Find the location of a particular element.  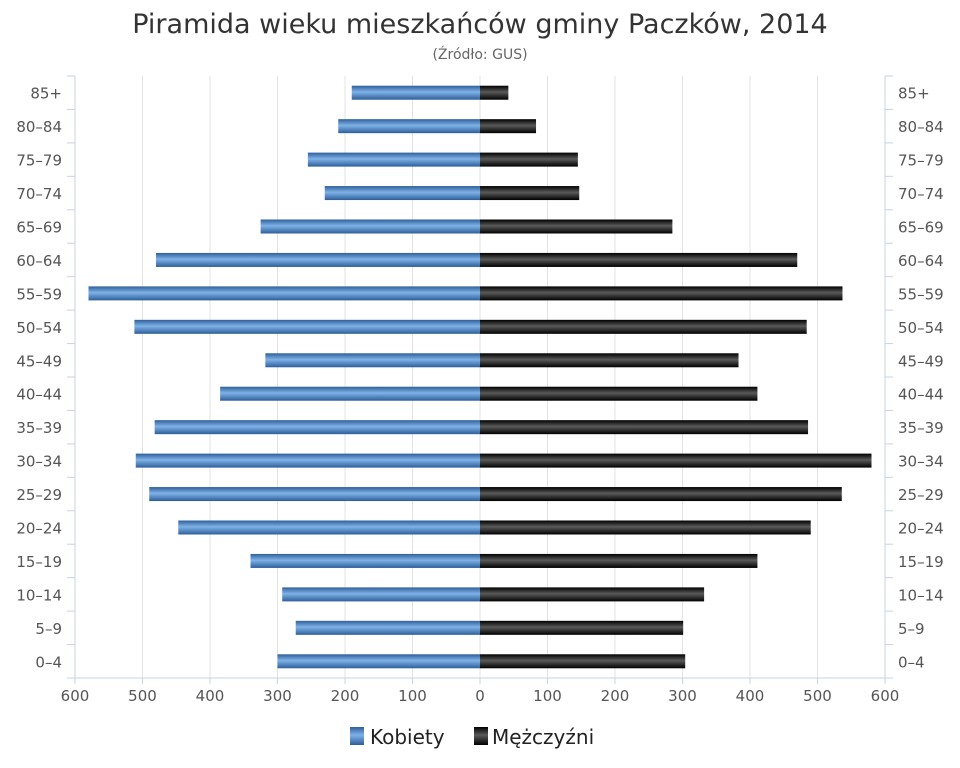

y-tick-label-left: 45–49 is located at coordinates (39, 361).